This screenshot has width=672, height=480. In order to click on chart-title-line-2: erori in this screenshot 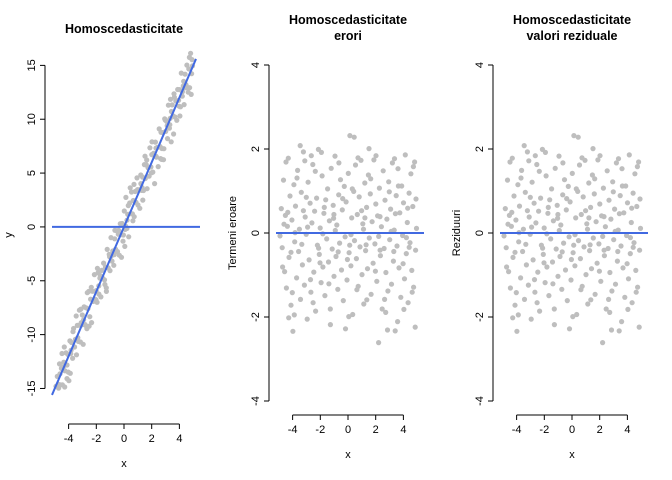, I will do `click(348, 36)`.